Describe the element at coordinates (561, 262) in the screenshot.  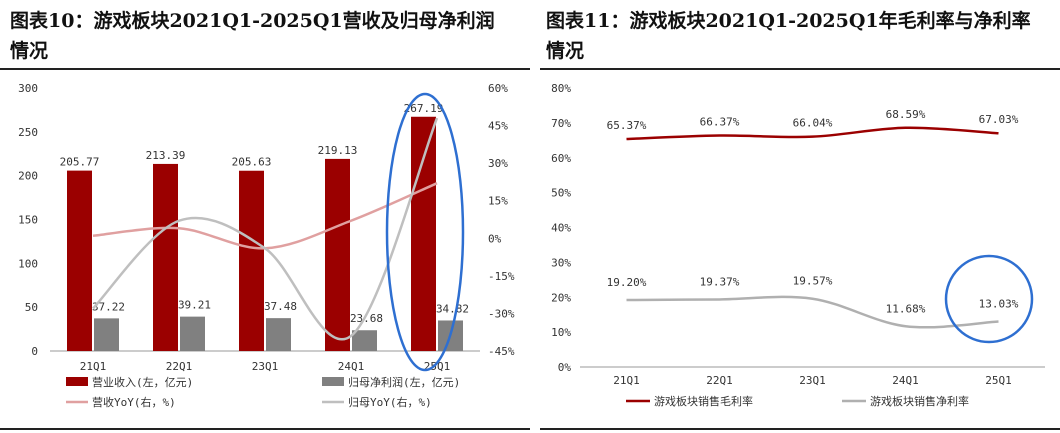
I see `y-axis-tick-label: 30%` at that location.